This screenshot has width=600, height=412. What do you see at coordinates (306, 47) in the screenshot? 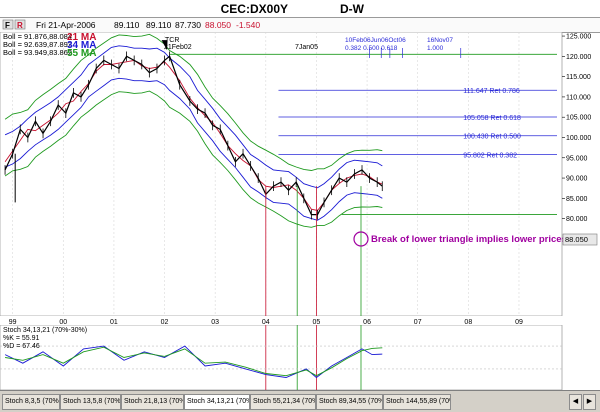
I see `jan05-label: 7Jan05` at bounding box center [306, 47].